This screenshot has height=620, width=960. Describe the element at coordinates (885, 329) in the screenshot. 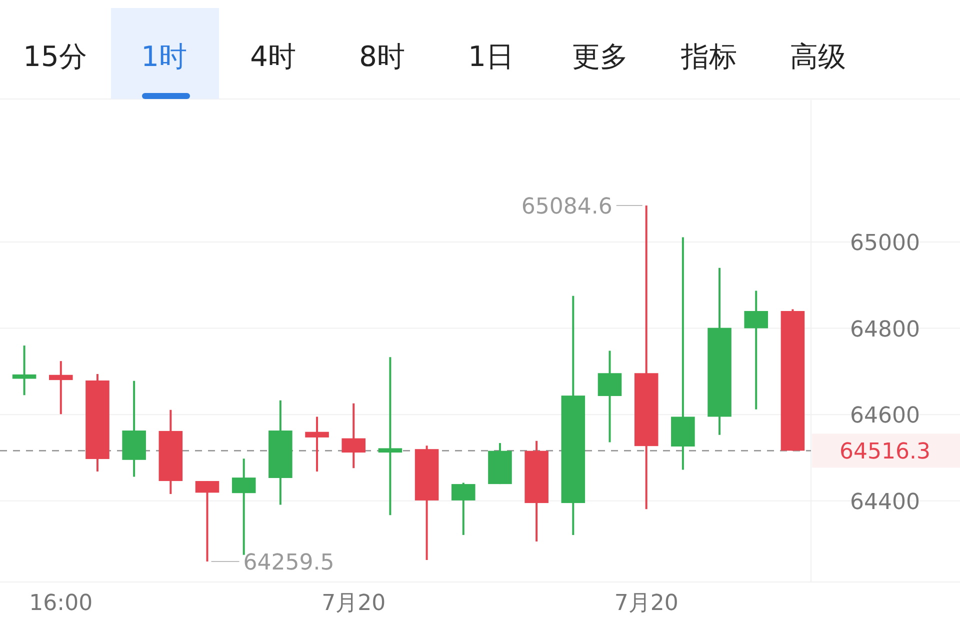

I see `y-tick-label: 64800` at that location.